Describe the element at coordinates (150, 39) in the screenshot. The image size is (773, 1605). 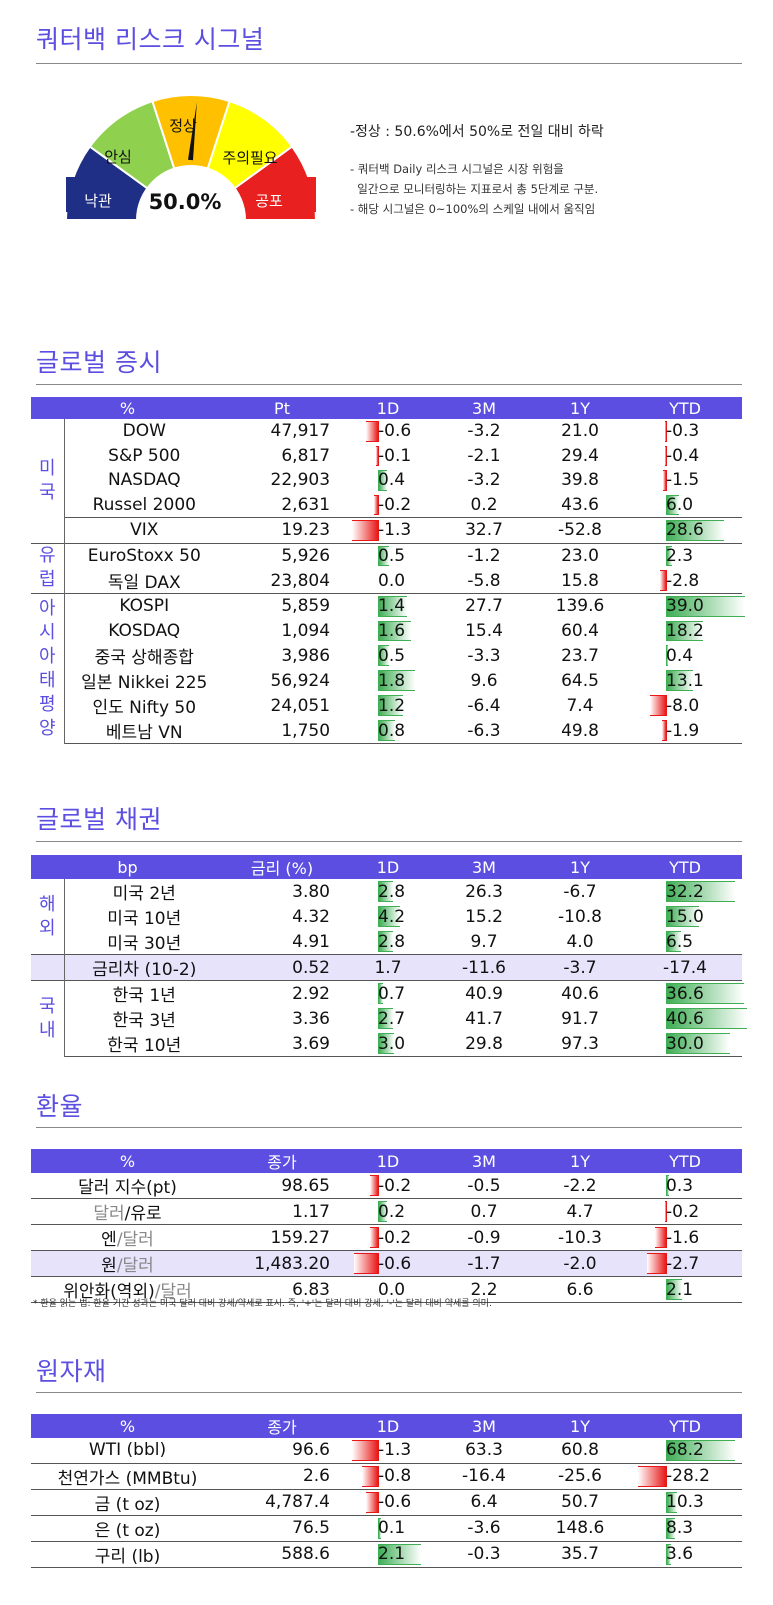
I see `page-title: 쿼터백 리스크 시그널` at that location.